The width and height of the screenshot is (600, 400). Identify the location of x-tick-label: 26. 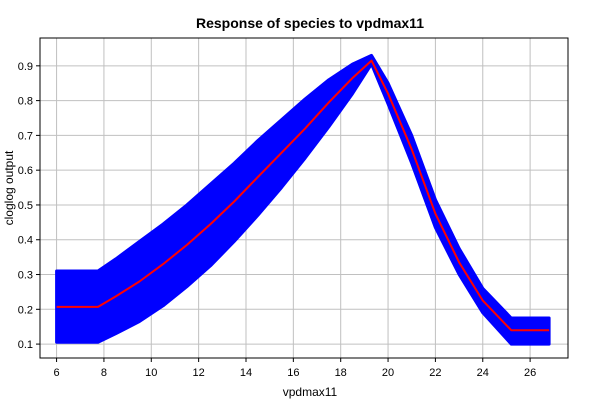
(530, 373).